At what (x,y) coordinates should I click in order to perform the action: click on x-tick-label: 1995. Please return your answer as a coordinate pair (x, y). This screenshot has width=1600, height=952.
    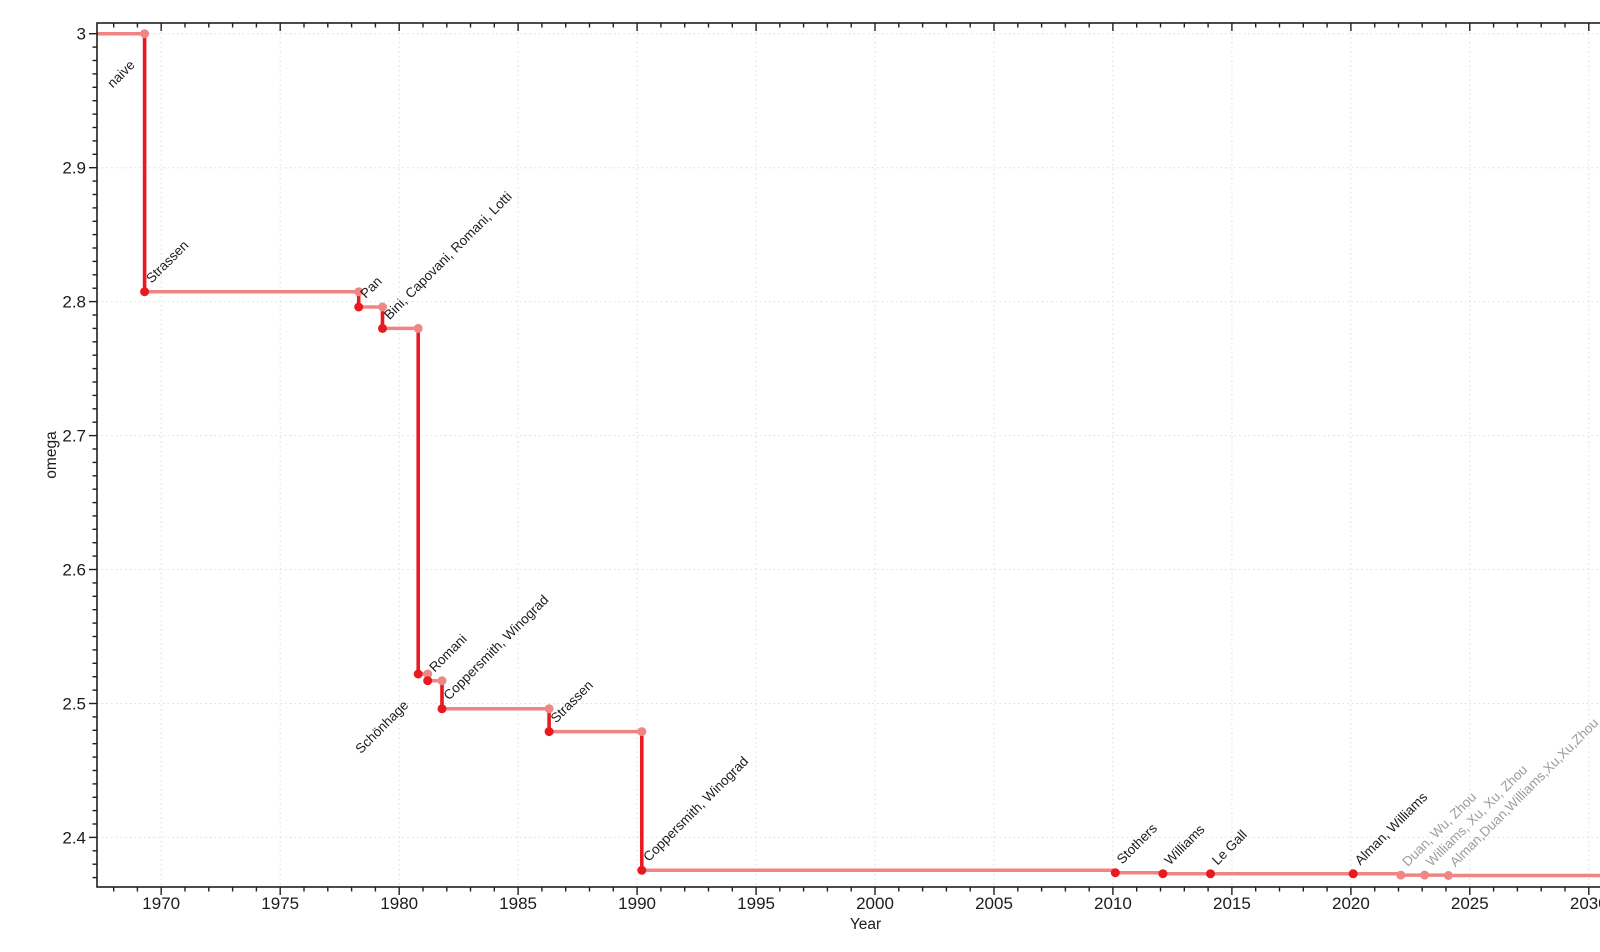
    Looking at the image, I should click on (756, 903).